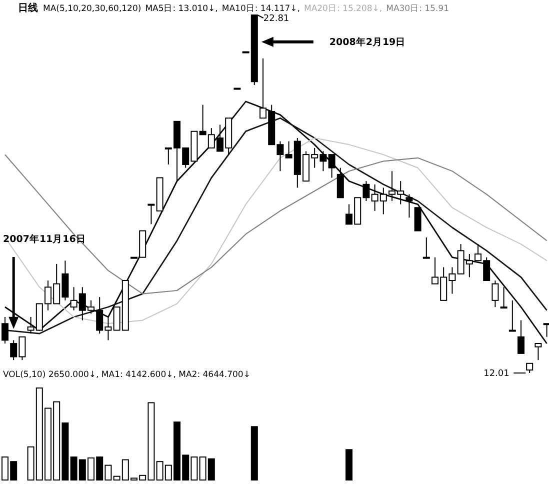  What do you see at coordinates (92, 9) in the screenshot?
I see `chart-subtitle: MA(5,10,20,30,60,120)` at bounding box center [92, 9].